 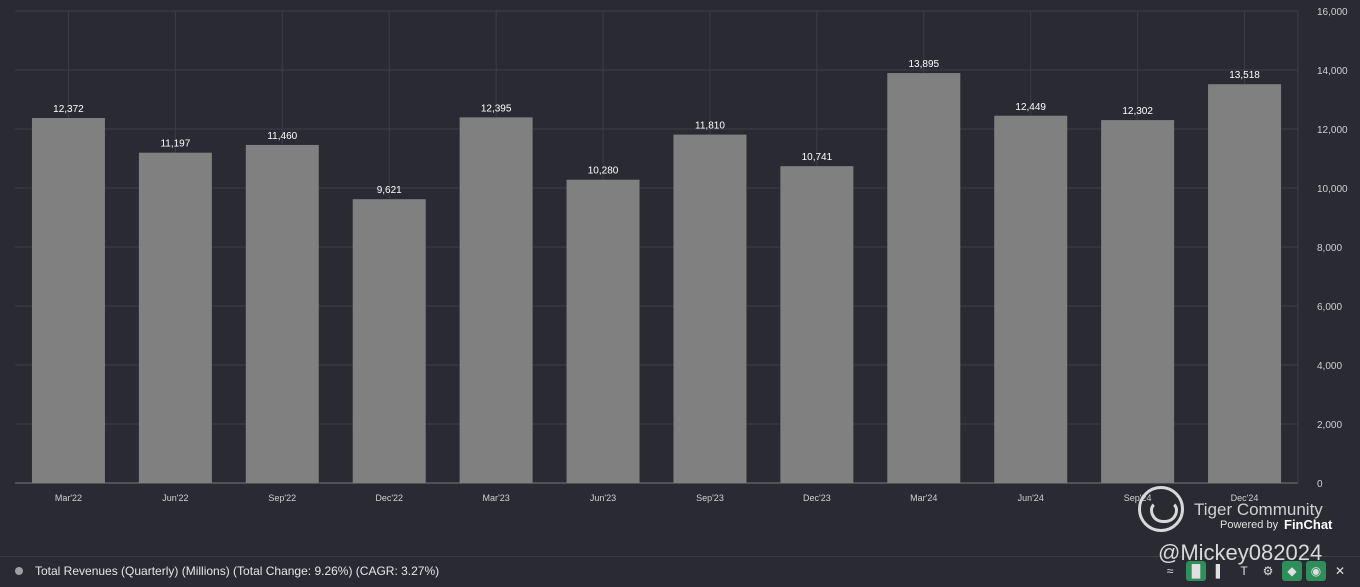 What do you see at coordinates (603, 498) in the screenshot?
I see `x-tick-label: Jun'23` at bounding box center [603, 498].